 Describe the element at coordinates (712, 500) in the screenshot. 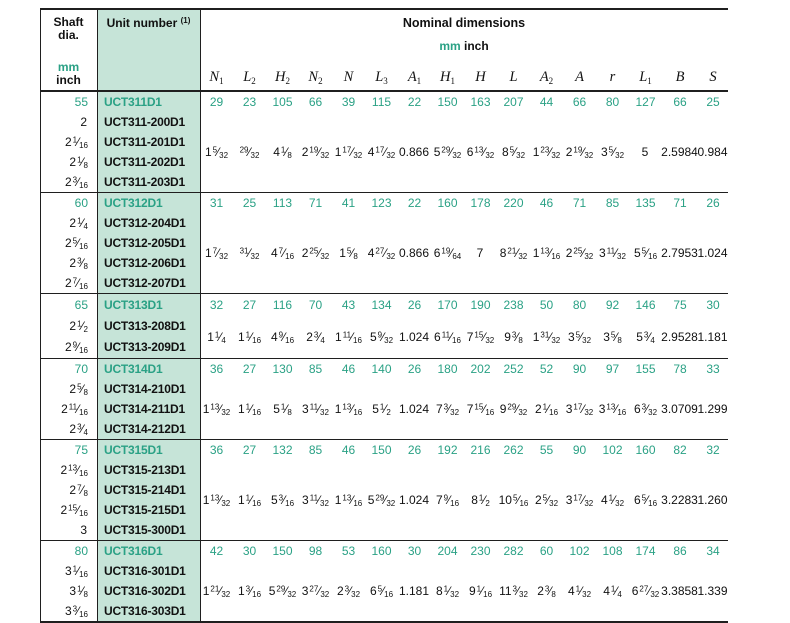

I see `dim-value-inch: 1.260` at that location.